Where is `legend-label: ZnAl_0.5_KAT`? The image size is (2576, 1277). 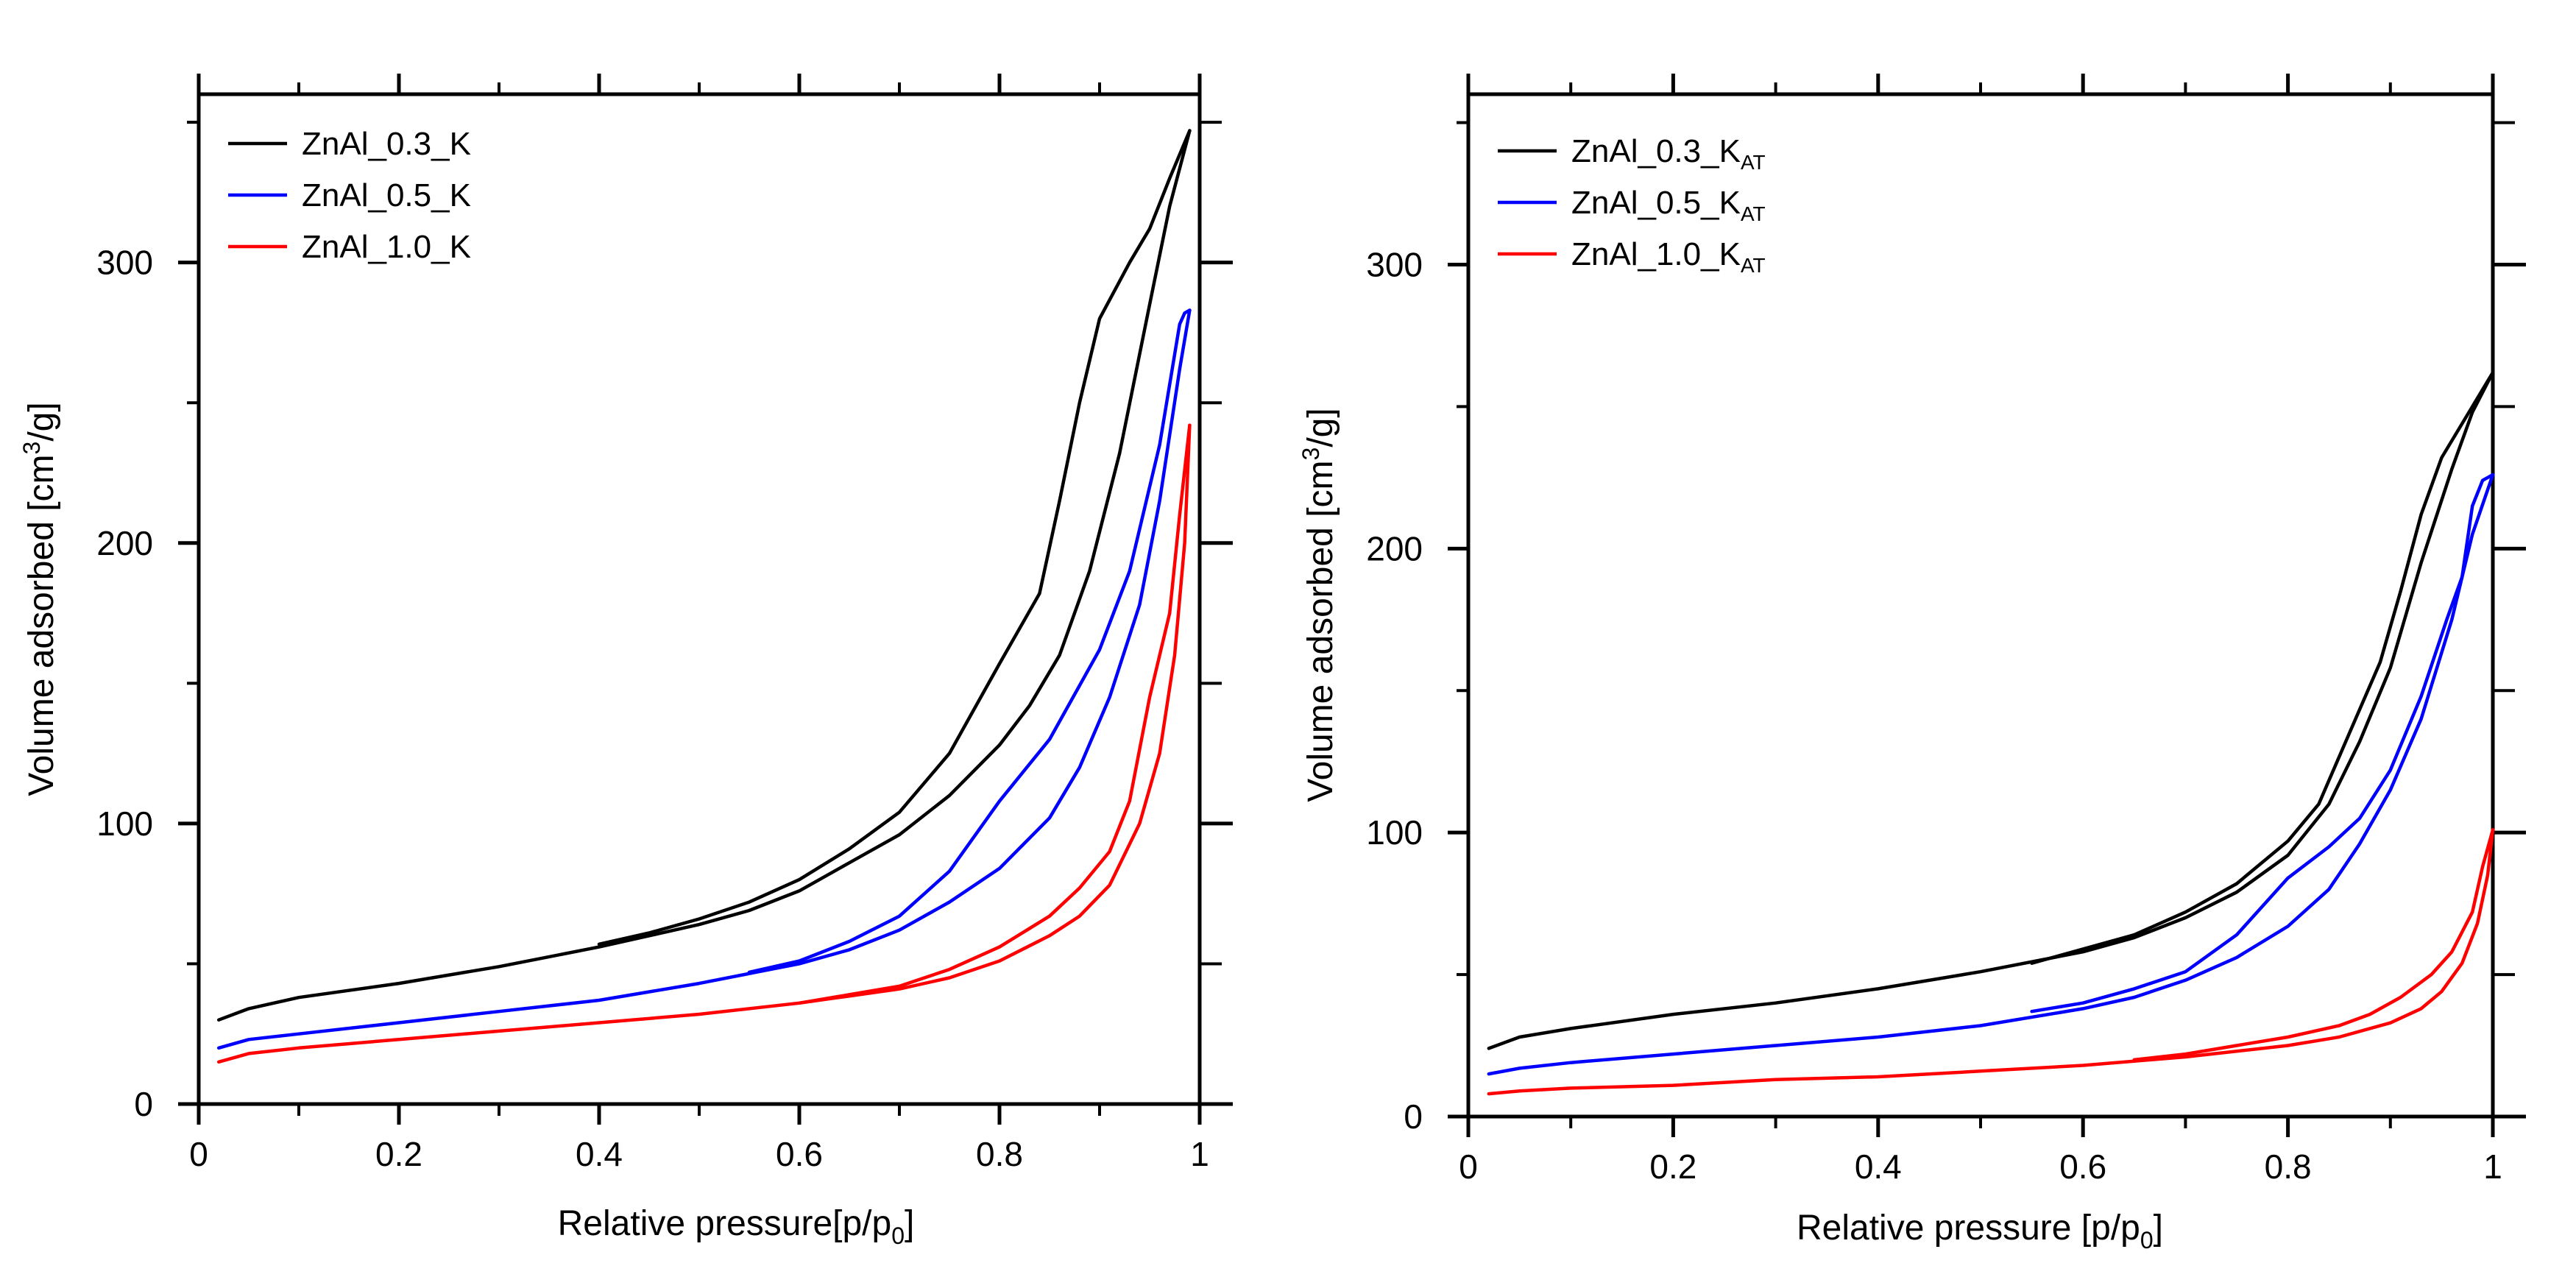 legend-label: ZnAl_0.5_KAT is located at coordinates (1668, 205).